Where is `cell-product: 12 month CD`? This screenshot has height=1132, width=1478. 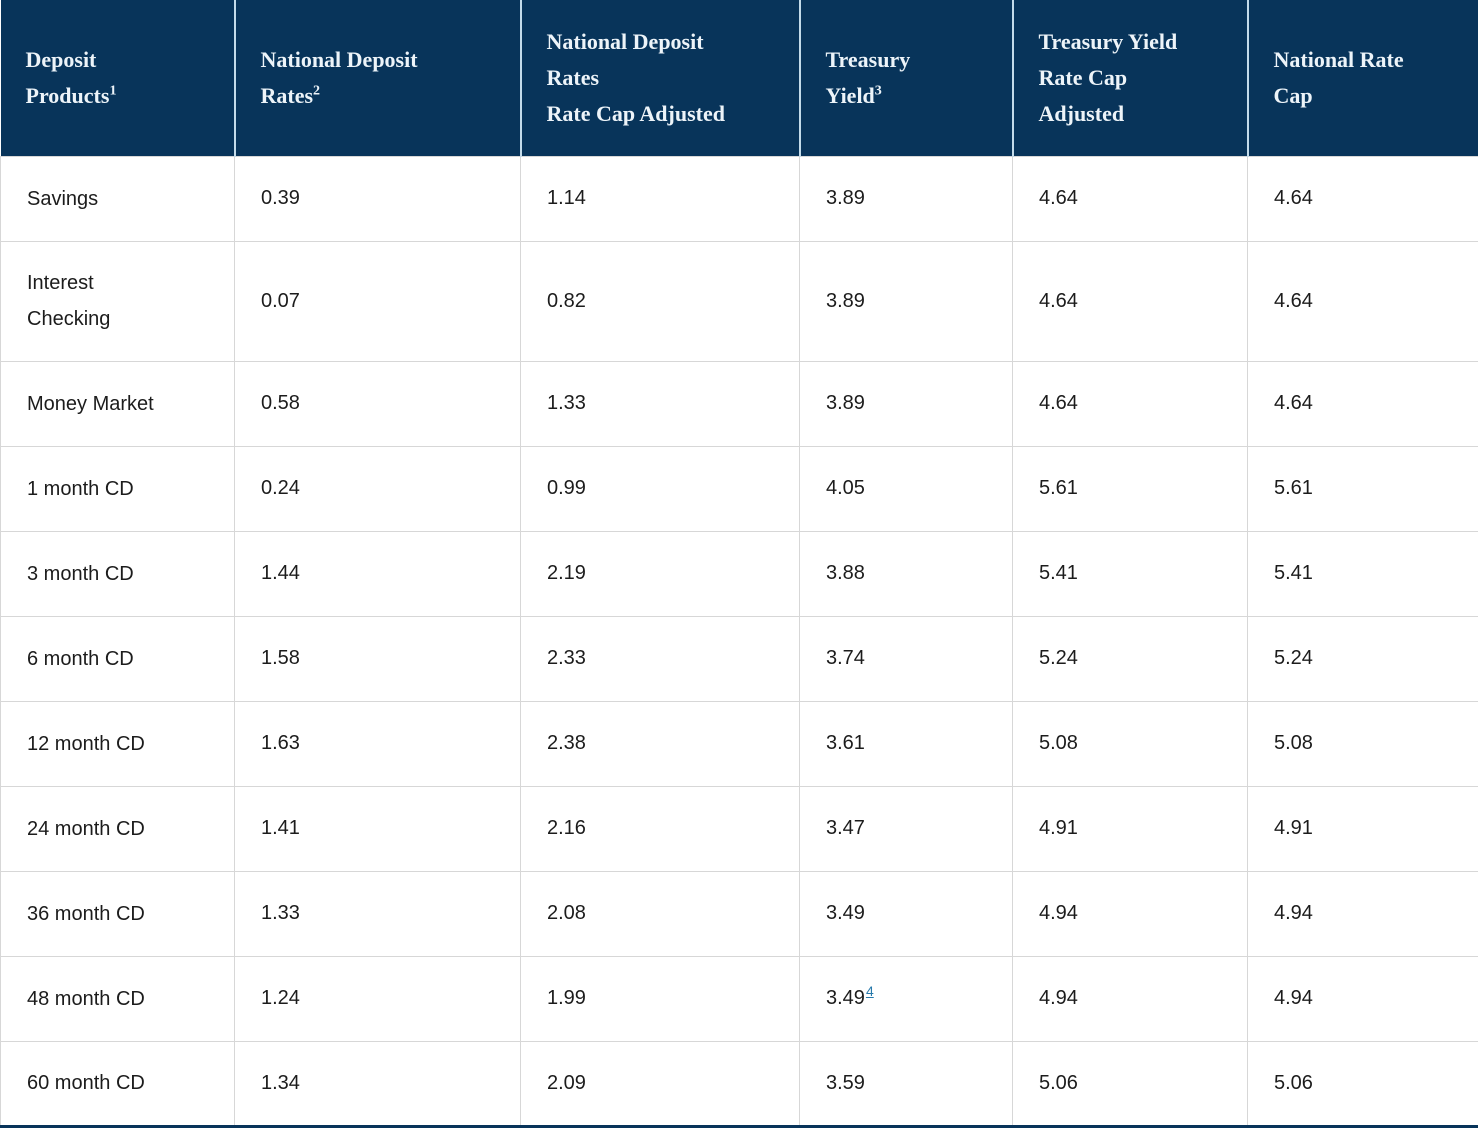
cell-product: 12 month CD is located at coordinates (117, 743).